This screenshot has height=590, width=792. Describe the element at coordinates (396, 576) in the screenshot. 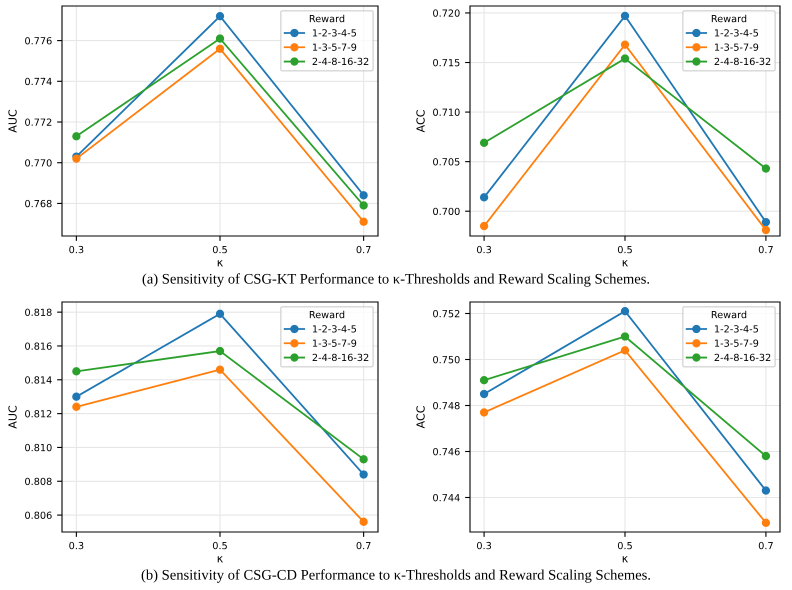

I see `text: (b) Sensitivity of CSG-CD Performance to κ-Thresholds and Reward Scaling Schemes.` at that location.